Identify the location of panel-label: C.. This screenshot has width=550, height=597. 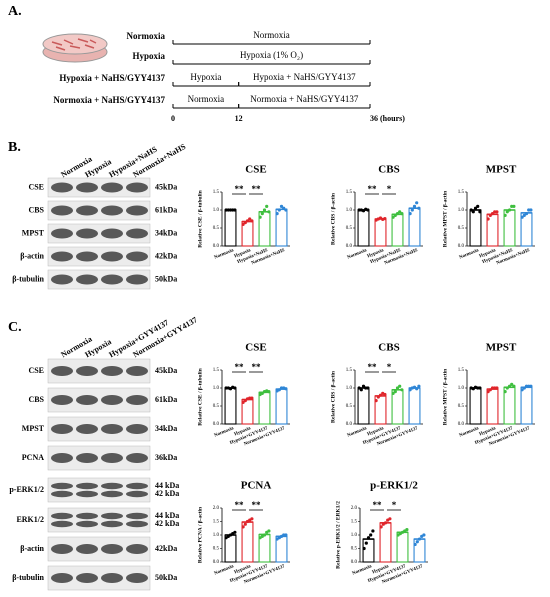
(15, 327).